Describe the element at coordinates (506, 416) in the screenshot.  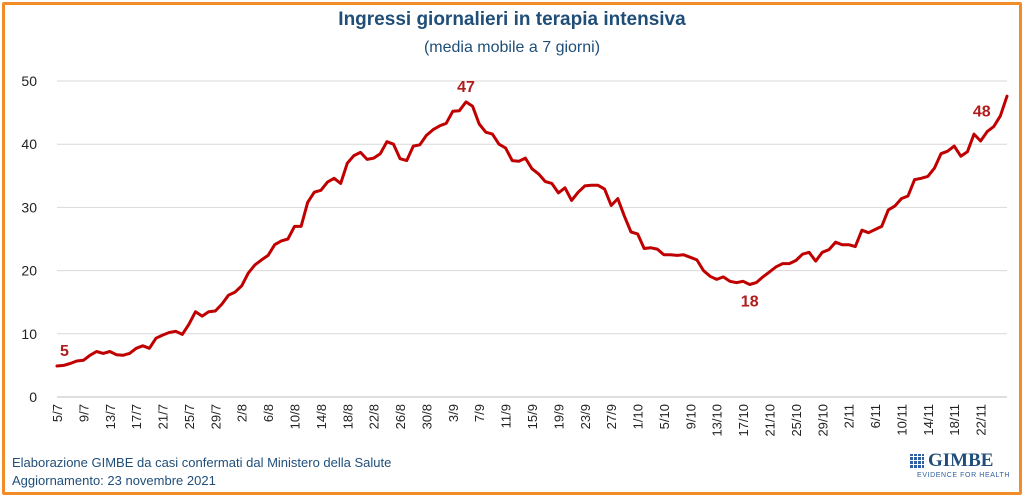
I see `x-tick-label: 11/9` at that location.